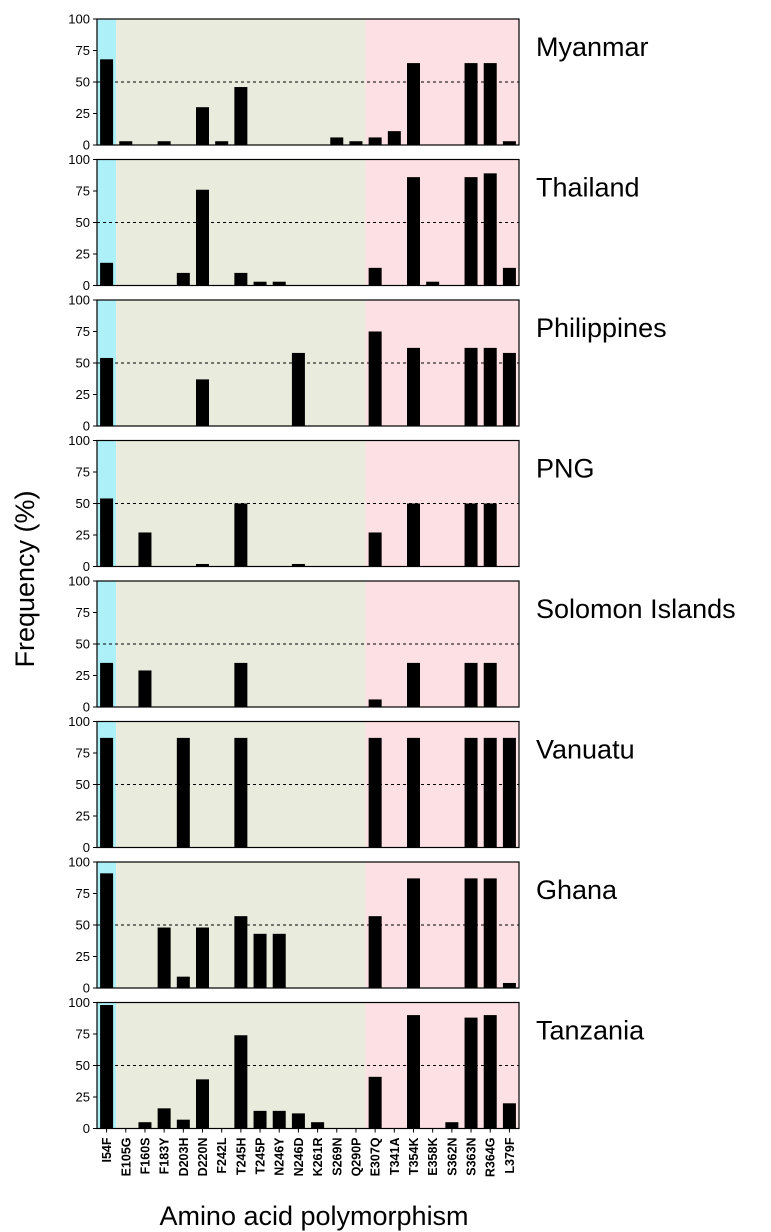  What do you see at coordinates (394, 138) in the screenshot?
I see `bar-t341a` at bounding box center [394, 138].